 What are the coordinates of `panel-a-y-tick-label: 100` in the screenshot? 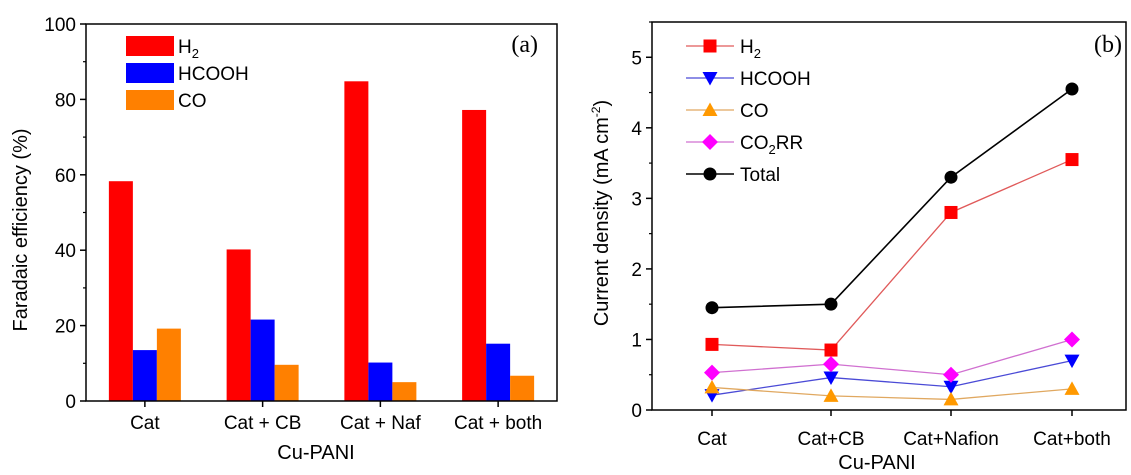 It's located at (60, 25).